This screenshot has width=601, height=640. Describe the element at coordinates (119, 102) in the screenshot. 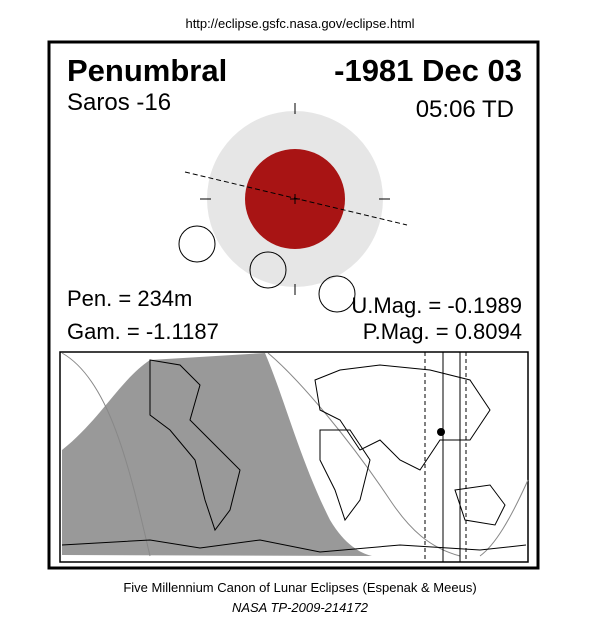

I see `saros: Saros -16` at that location.